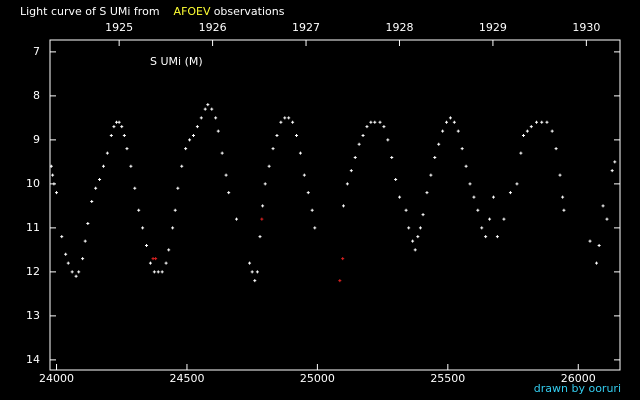  I want to click on y-tick-label: 9, so click(36, 139).